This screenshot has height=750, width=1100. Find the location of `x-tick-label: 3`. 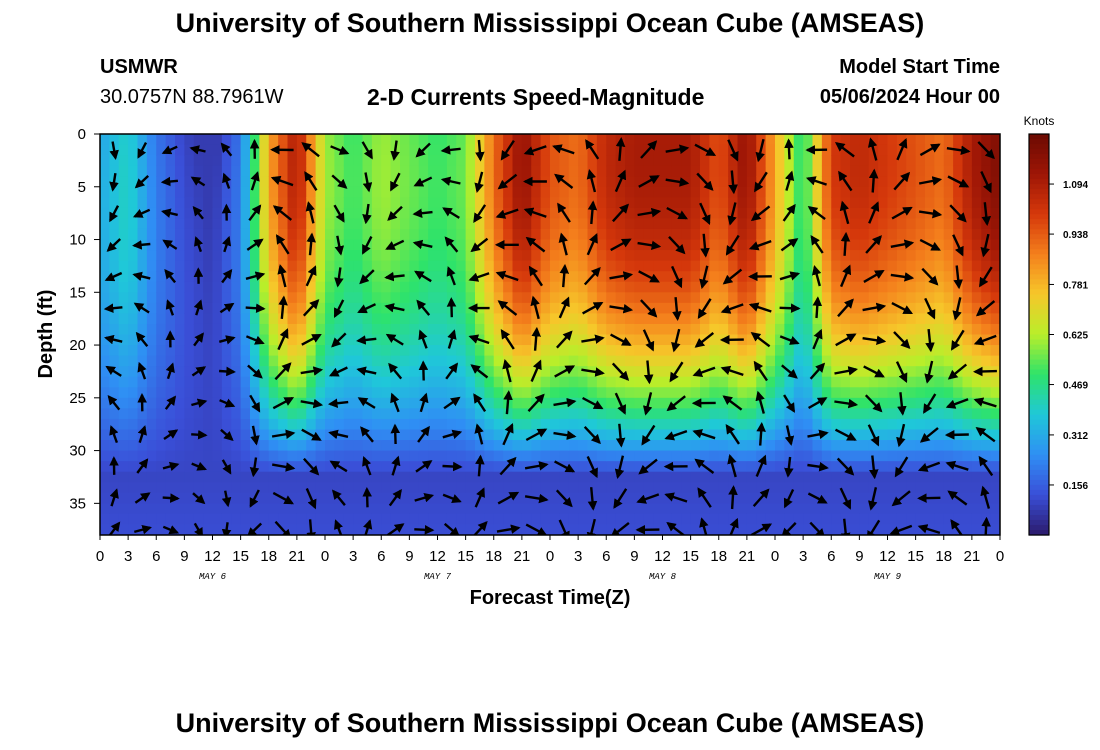

x-tick-label: 3 is located at coordinates (353, 556).